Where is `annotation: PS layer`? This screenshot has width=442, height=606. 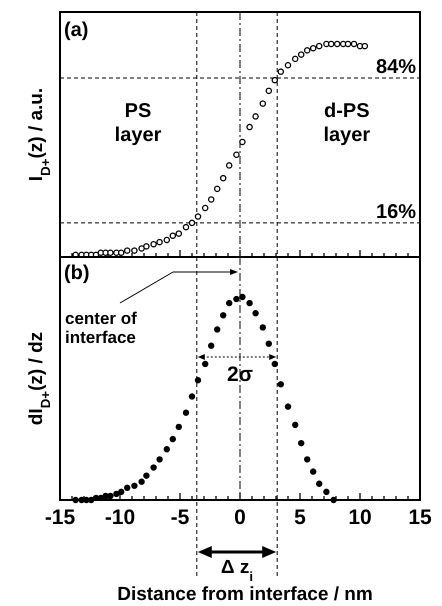 annotation: PS layer is located at coordinates (138, 123).